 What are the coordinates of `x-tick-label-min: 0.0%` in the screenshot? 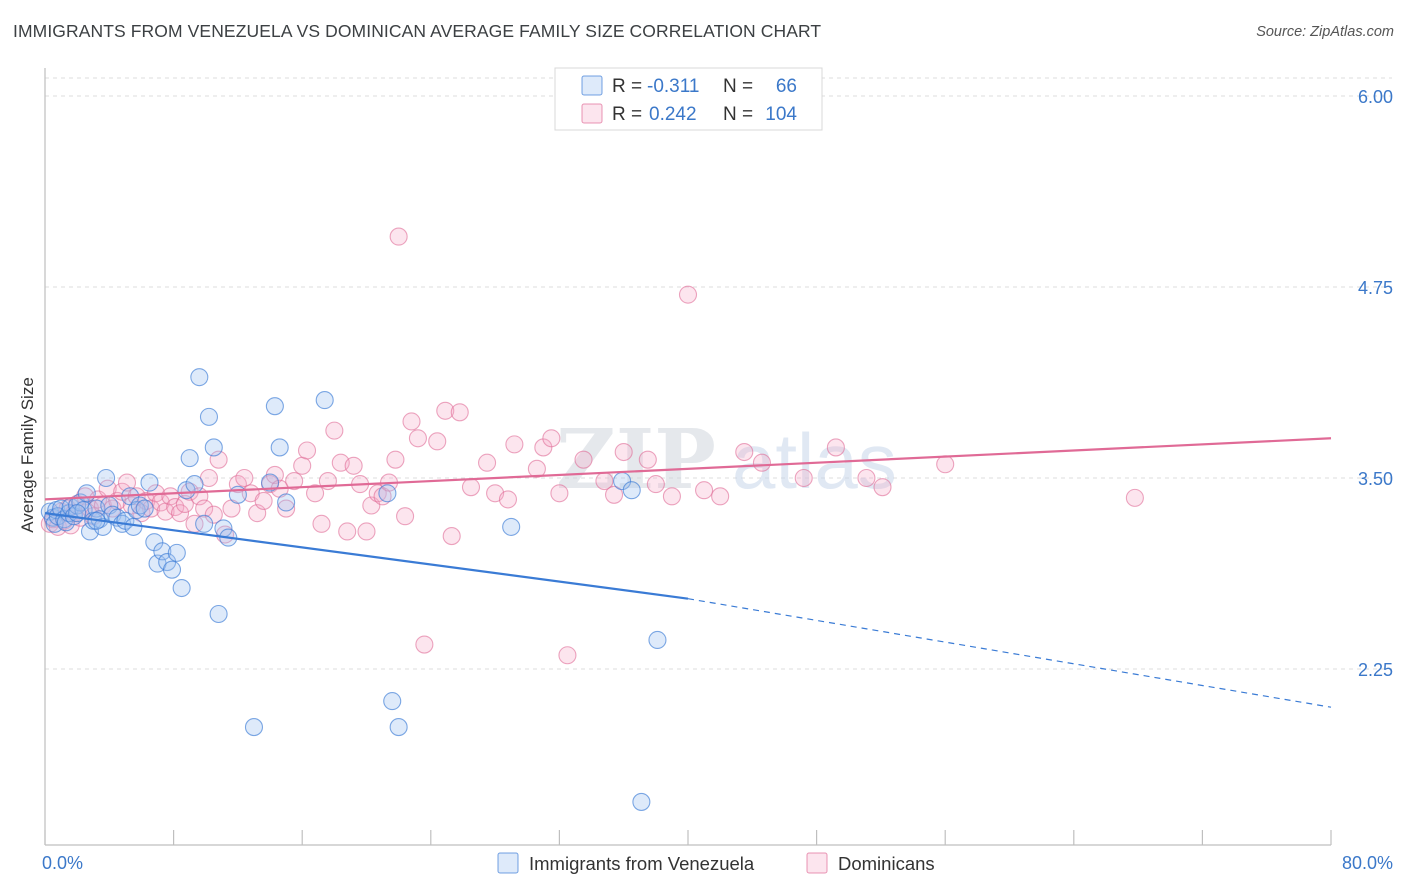 It's located at (62, 863).